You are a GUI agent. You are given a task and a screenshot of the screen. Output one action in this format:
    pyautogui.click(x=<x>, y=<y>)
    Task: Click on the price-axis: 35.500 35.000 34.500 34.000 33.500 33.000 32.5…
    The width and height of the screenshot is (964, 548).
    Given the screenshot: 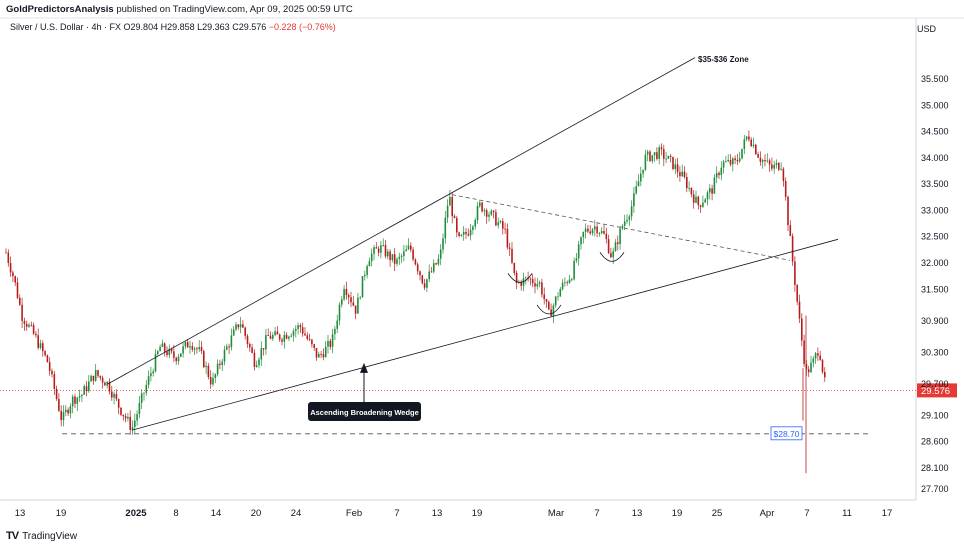 What is the action you would take?
    pyautogui.click(x=935, y=284)
    